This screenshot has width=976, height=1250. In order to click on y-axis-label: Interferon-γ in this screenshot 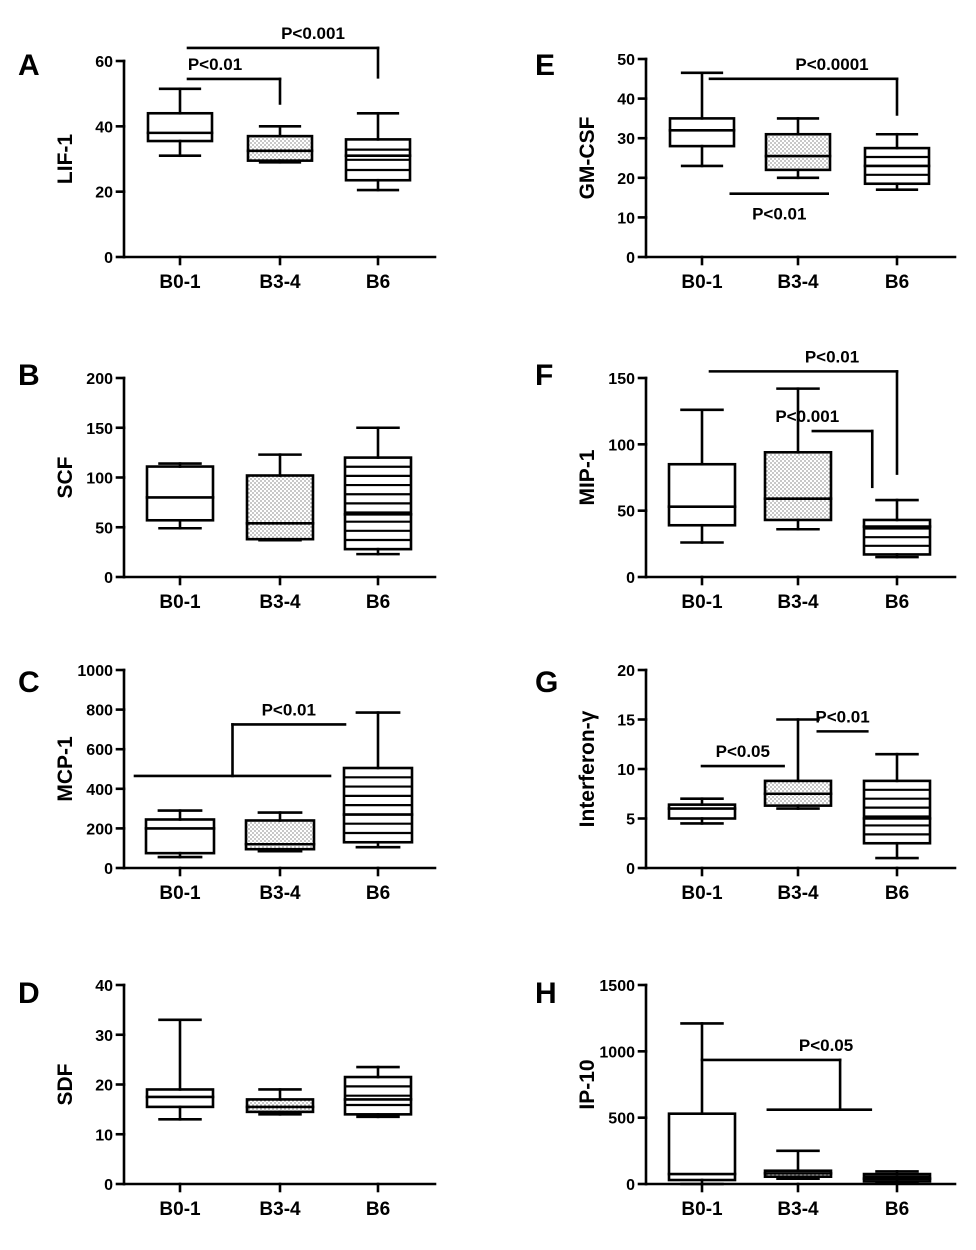, I will do `click(587, 768)`.